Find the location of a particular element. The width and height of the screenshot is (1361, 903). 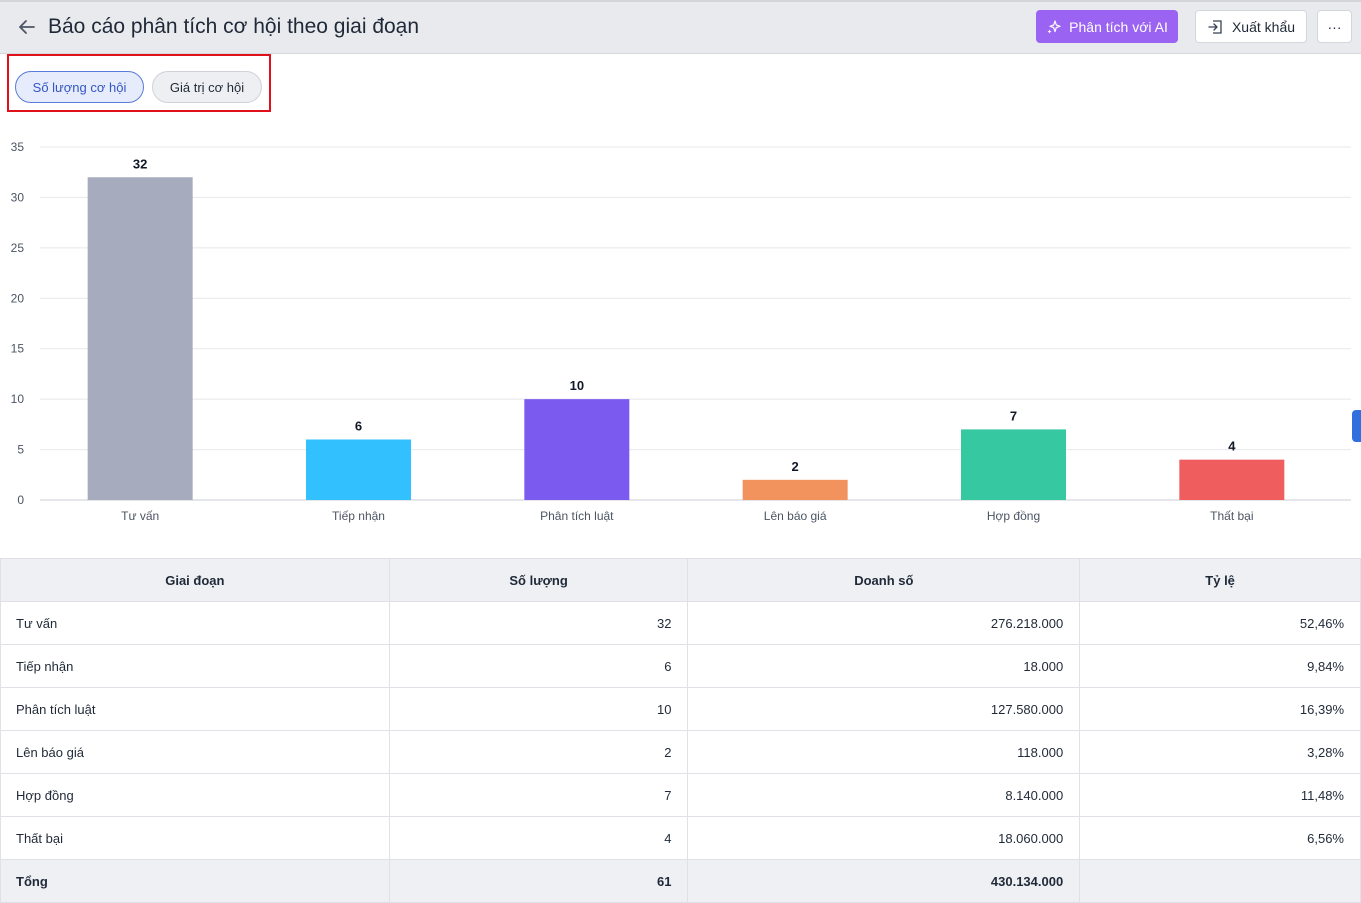

total-count: 61 is located at coordinates (538, 881).